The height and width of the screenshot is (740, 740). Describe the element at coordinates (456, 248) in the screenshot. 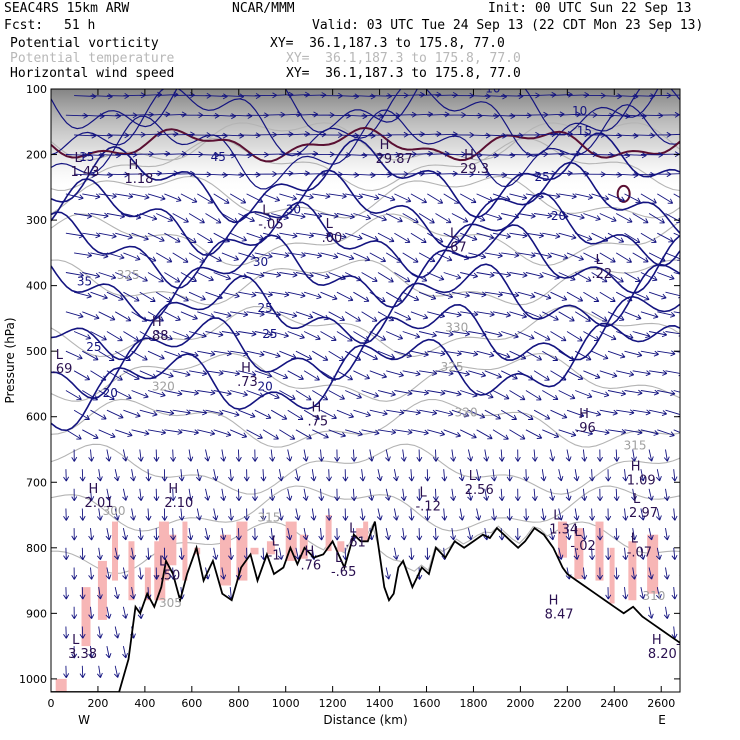

I see `pv-extremum-value: .67` at that location.